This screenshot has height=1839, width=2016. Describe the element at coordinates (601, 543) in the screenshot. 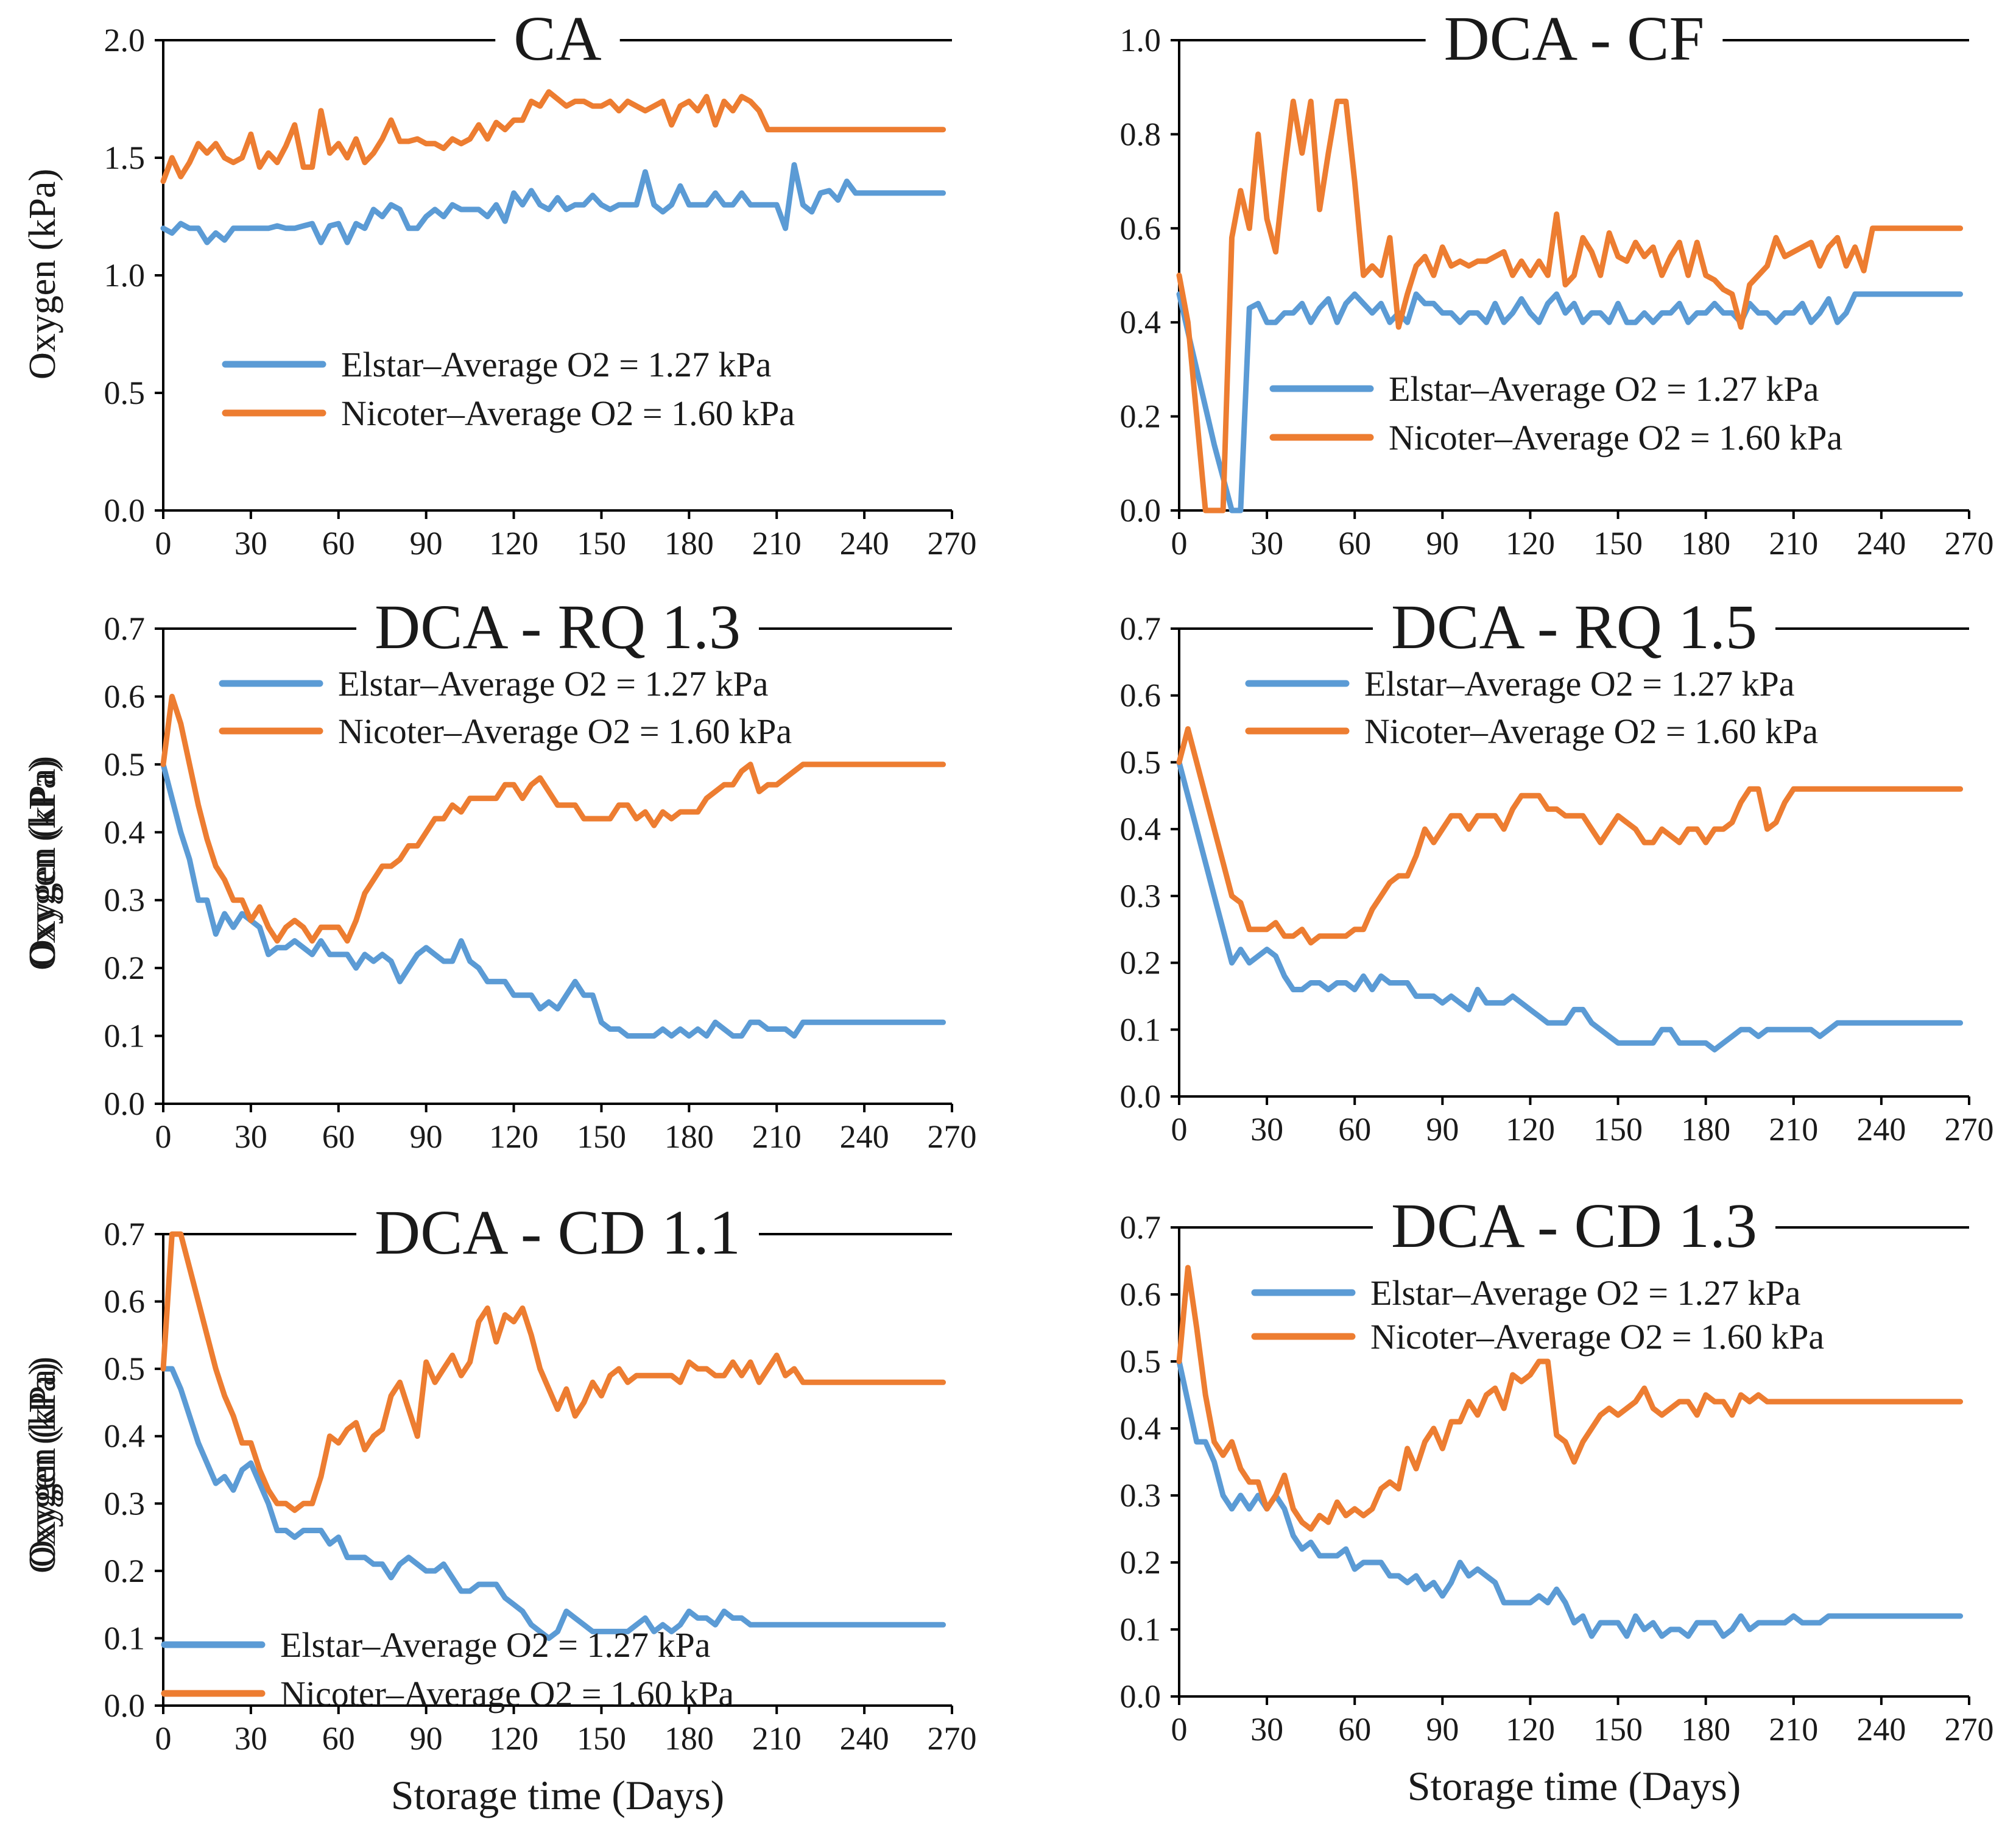

I see `x-tick-label: 150` at that location.